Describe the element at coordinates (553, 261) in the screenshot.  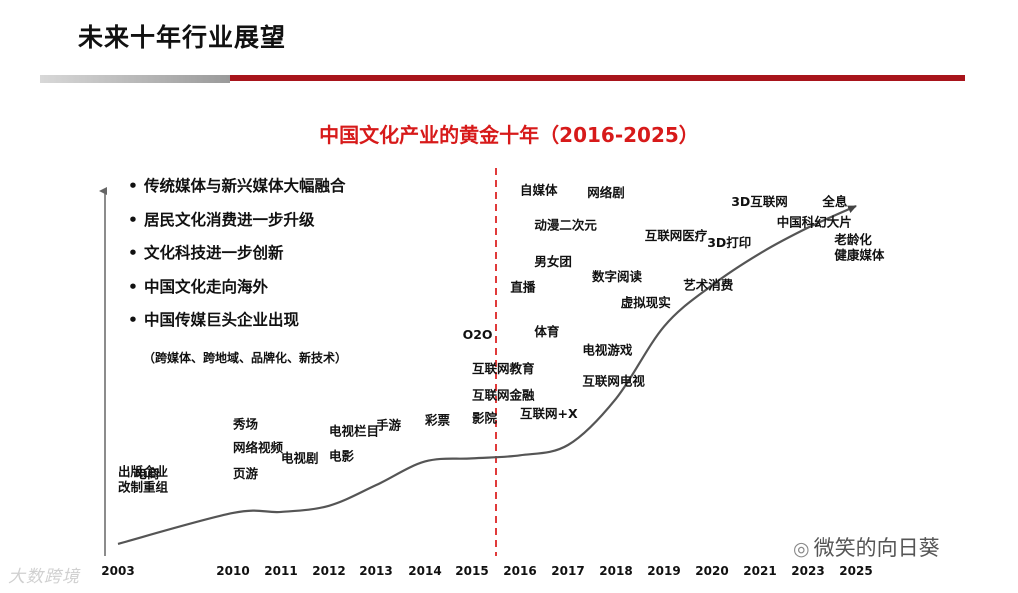
I see `annotation-label: 男女团` at that location.